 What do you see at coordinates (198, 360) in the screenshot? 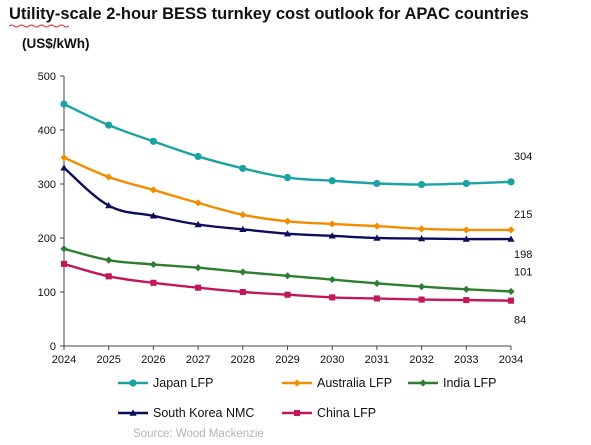
I see `x-tick-label: 2027` at bounding box center [198, 360].